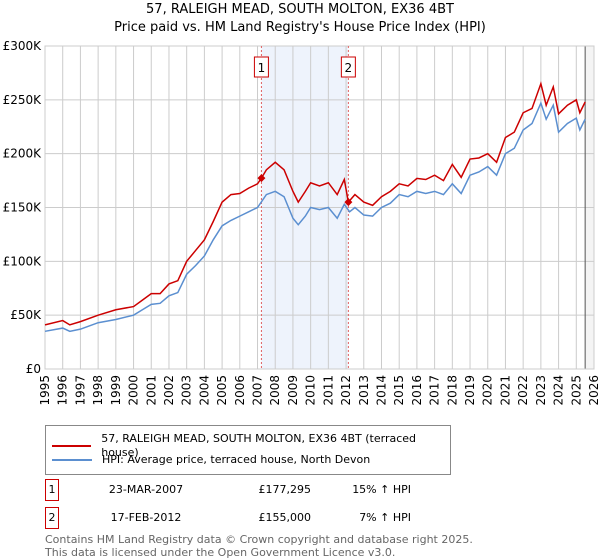 Image resolution: width=600 pixels, height=560 pixels. What do you see at coordinates (52, 518) in the screenshot?
I see `sale-number-badge: 2` at bounding box center [52, 518].